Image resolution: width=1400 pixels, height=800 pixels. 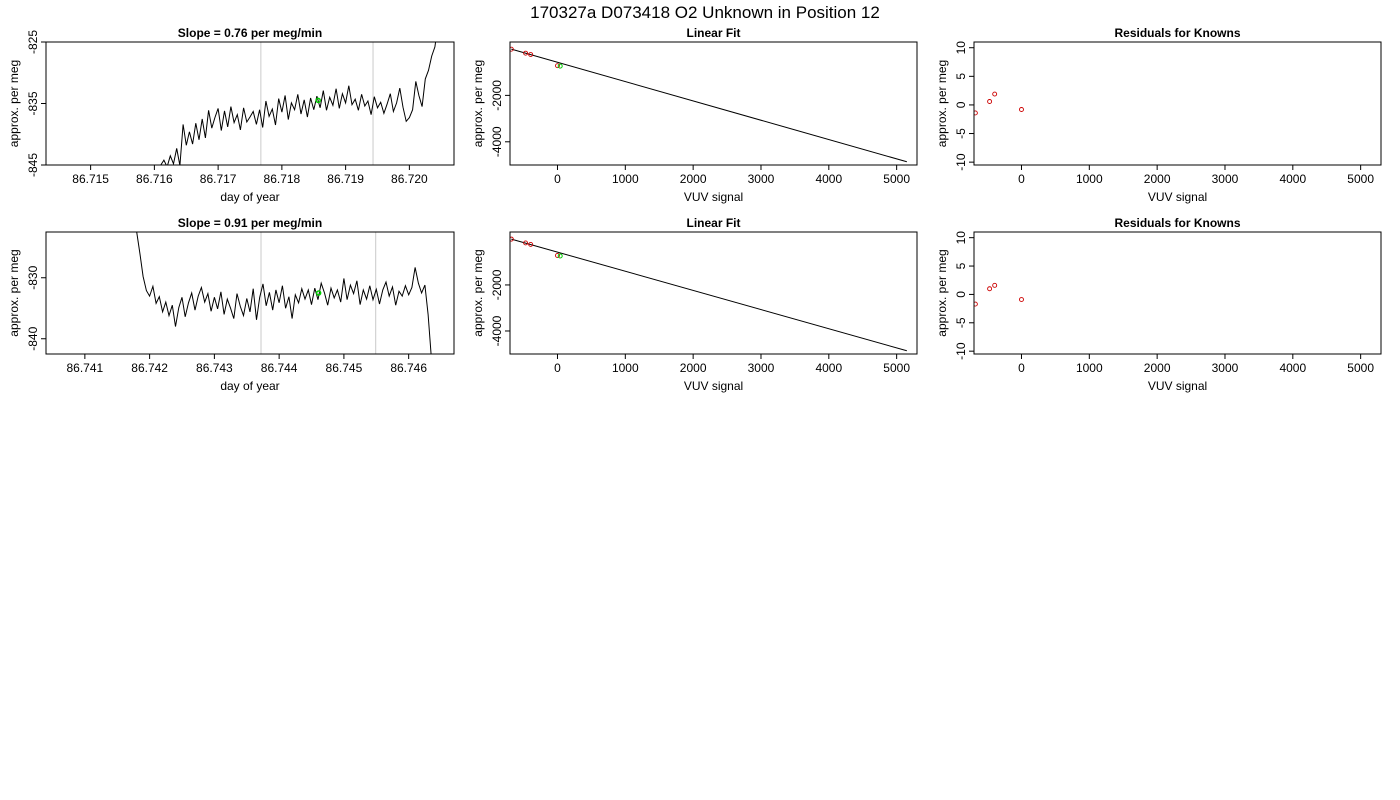 What do you see at coordinates (408, 368) in the screenshot?
I see `x-tick-label: 86.746` at bounding box center [408, 368].